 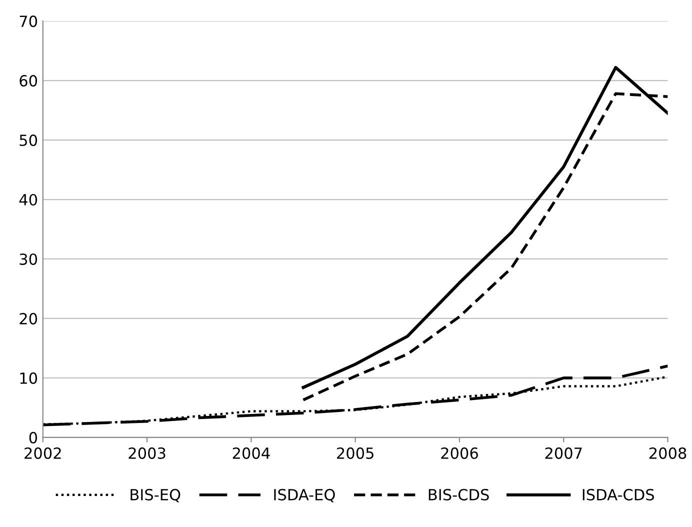 I want to click on x-tick-label: 2003, so click(x=147, y=453).